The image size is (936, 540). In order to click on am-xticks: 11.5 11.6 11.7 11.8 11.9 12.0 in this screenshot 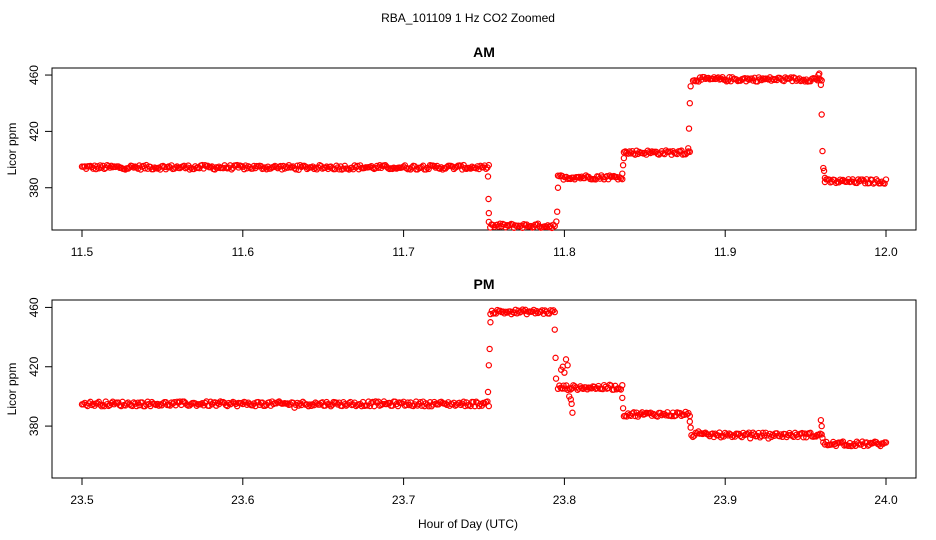, I will do `click(484, 244)`.